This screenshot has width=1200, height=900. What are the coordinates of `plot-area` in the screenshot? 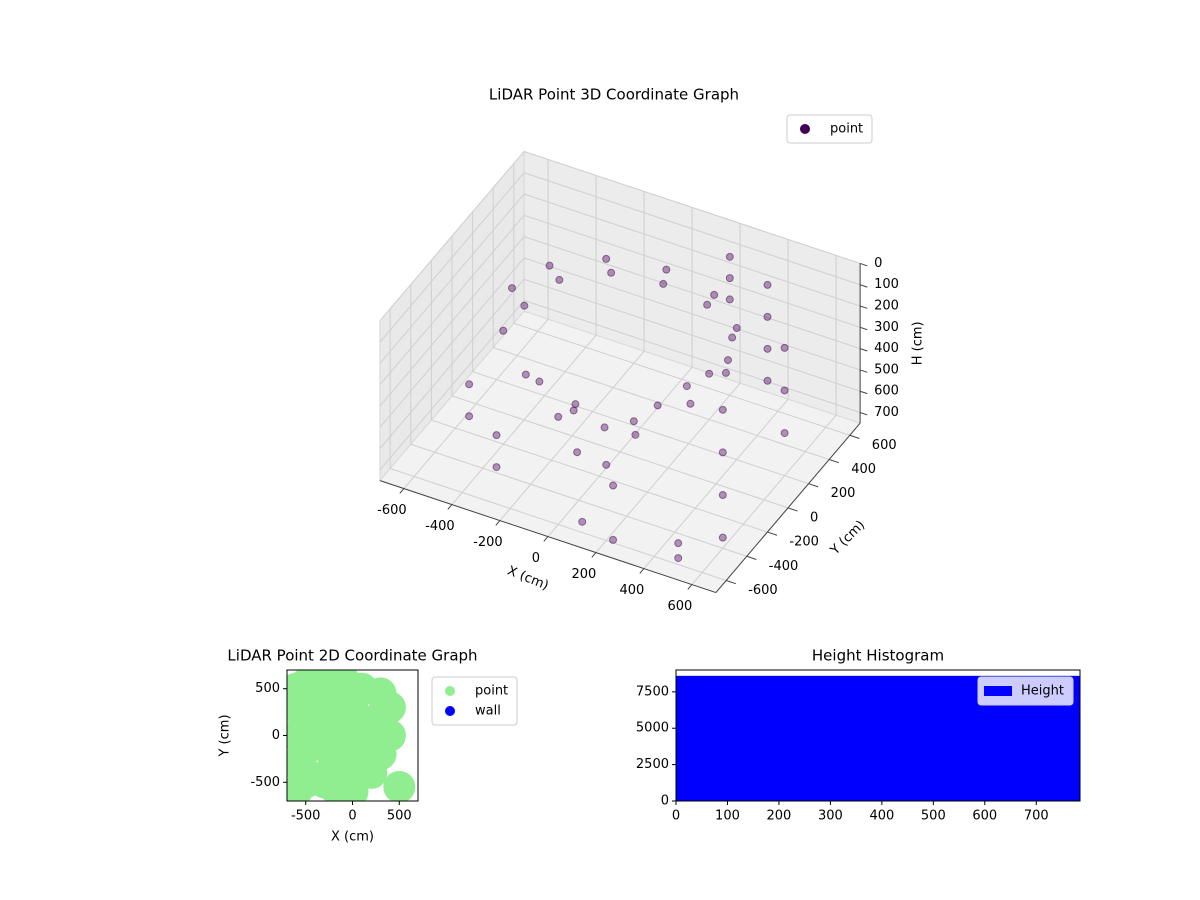 It's located at (351, 735).